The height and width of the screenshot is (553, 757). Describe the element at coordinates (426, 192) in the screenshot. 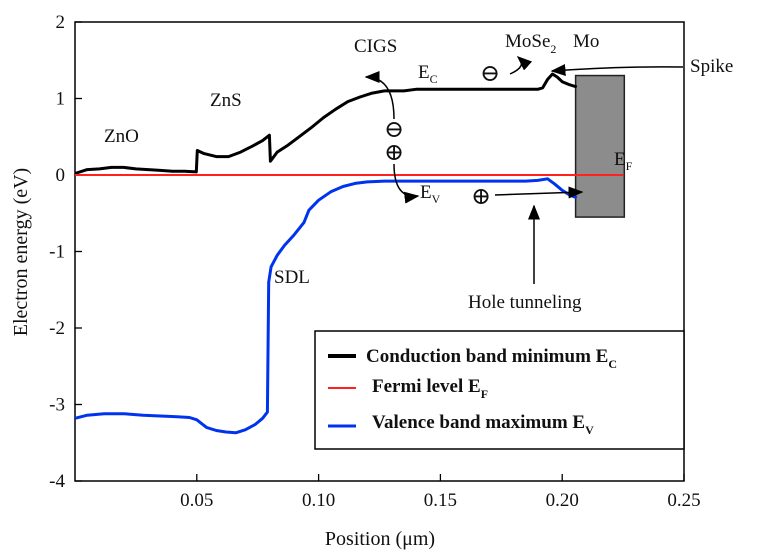

I see `label-ev-main: E` at that location.